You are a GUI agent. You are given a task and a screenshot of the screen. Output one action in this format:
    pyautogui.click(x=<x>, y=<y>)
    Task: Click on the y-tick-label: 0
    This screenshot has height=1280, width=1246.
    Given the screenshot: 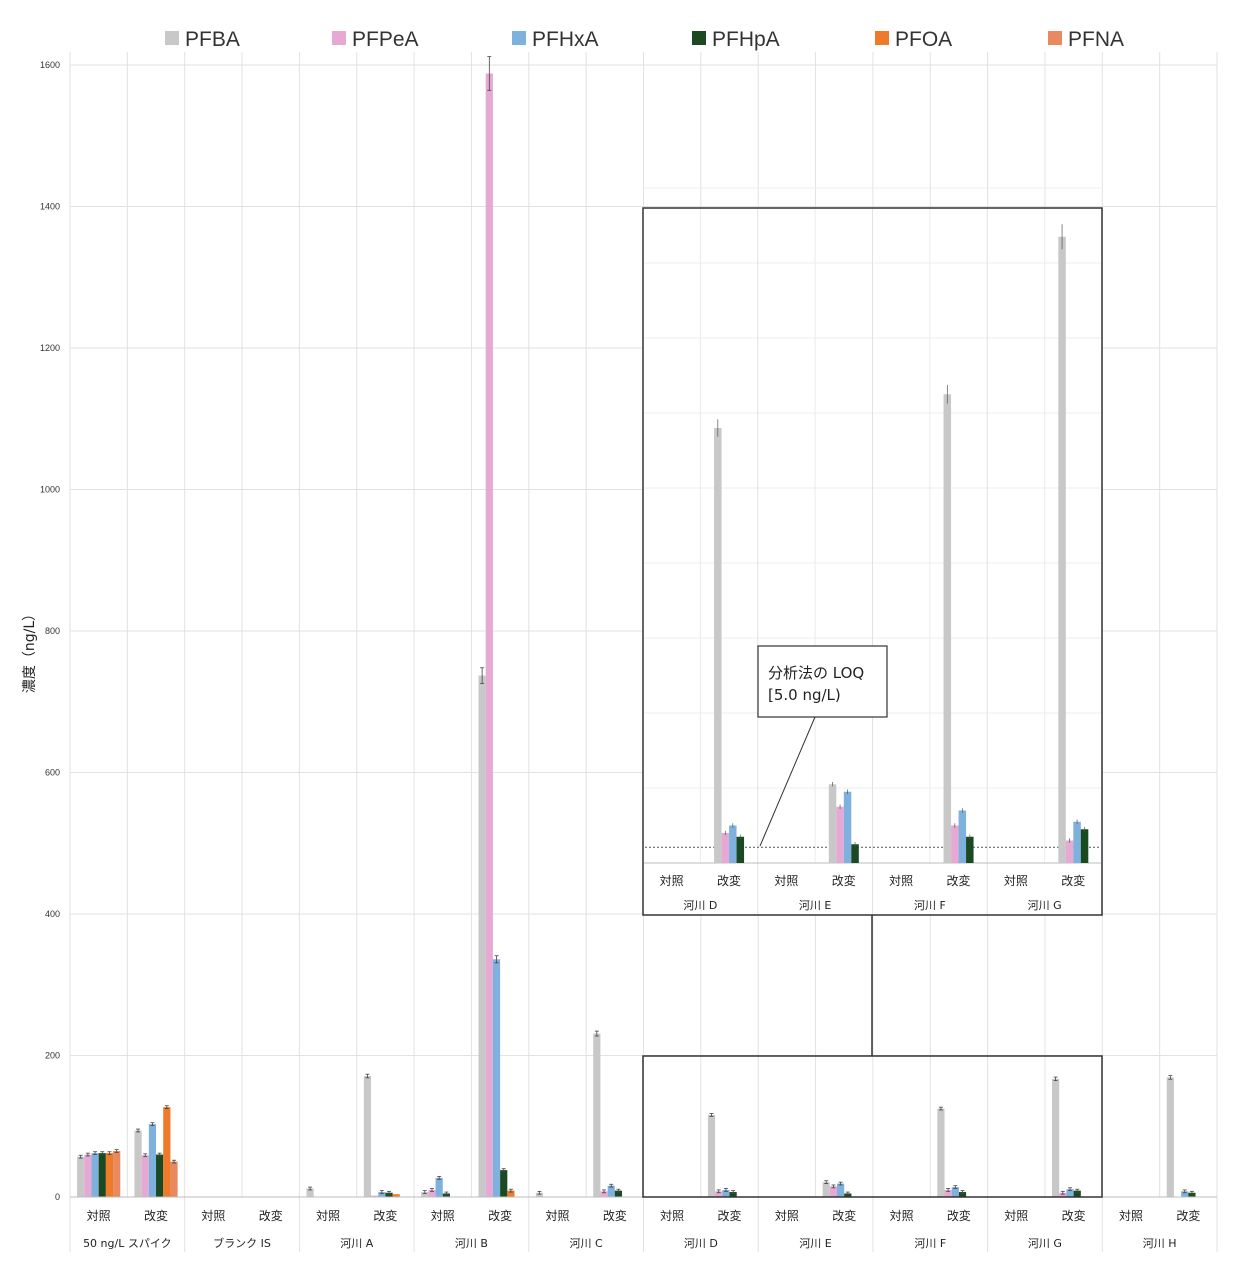 What is the action you would take?
    pyautogui.click(x=57, y=1197)
    